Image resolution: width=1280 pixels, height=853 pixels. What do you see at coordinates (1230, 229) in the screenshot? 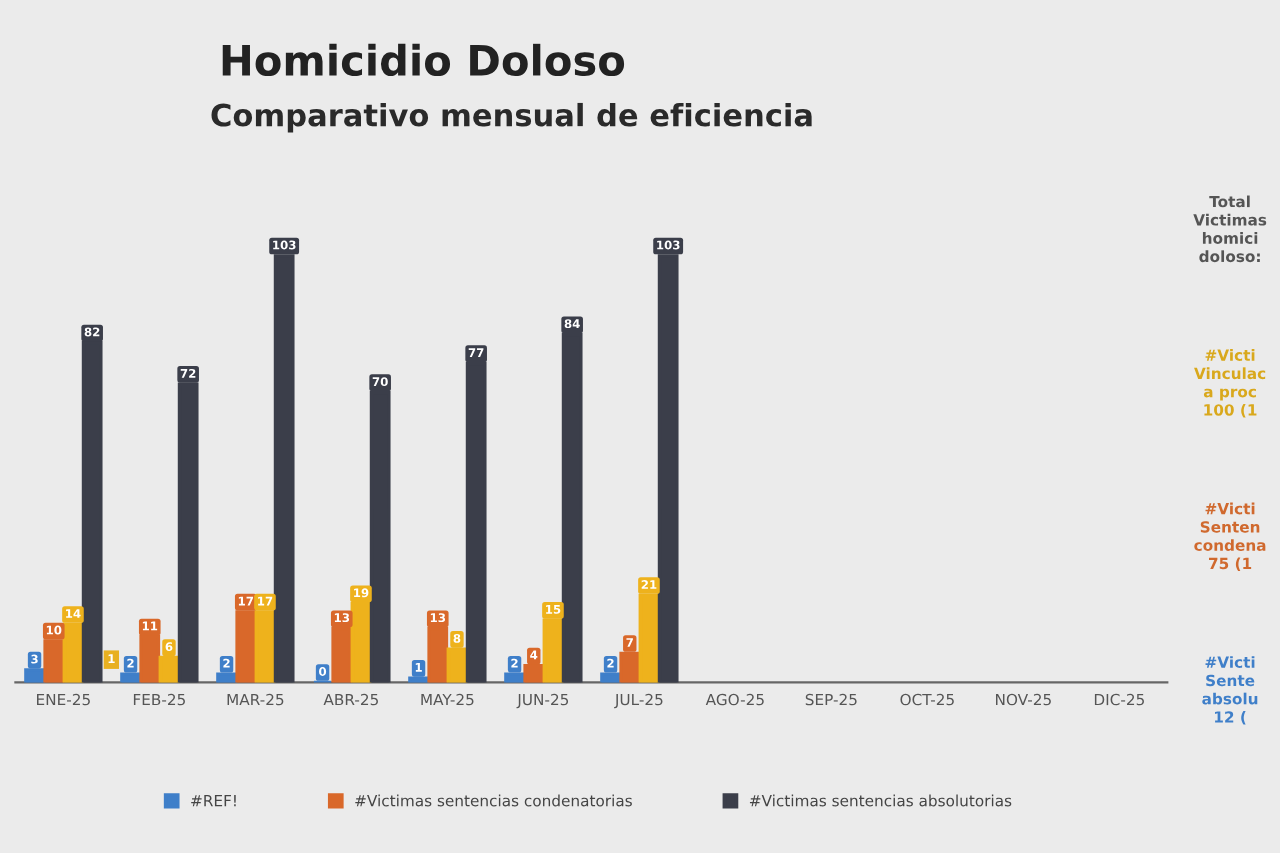
I see `text: Total Victimas homici doloso:` at bounding box center [1230, 229].